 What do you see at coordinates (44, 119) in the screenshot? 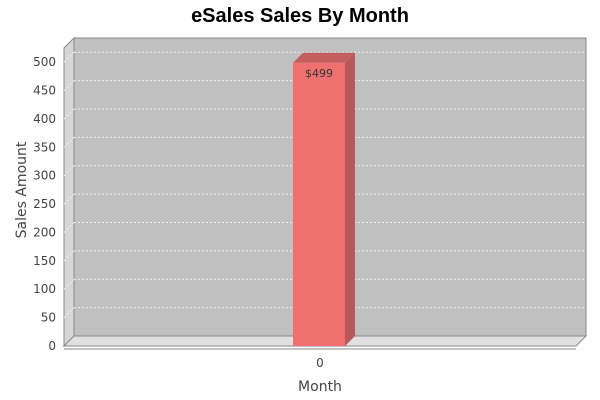
I see `y-tick-label: 400` at bounding box center [44, 119].